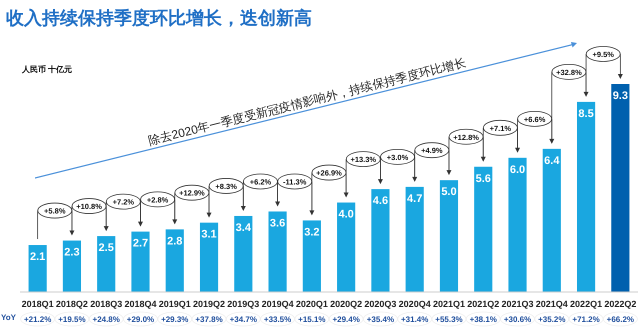  Describe the element at coordinates (209, 234) in the screenshot. I see `data-label: 3.1` at that location.